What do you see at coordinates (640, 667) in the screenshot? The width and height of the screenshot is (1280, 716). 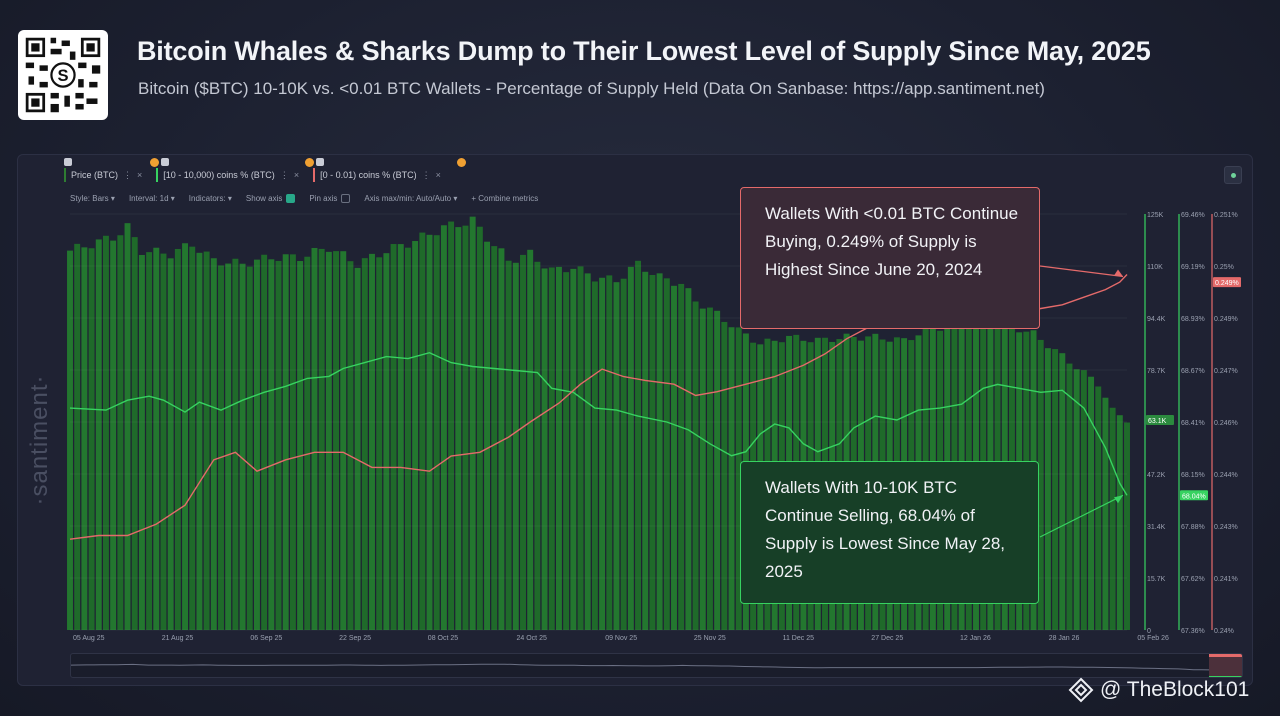 I see `navigator-line` at bounding box center [640, 667].